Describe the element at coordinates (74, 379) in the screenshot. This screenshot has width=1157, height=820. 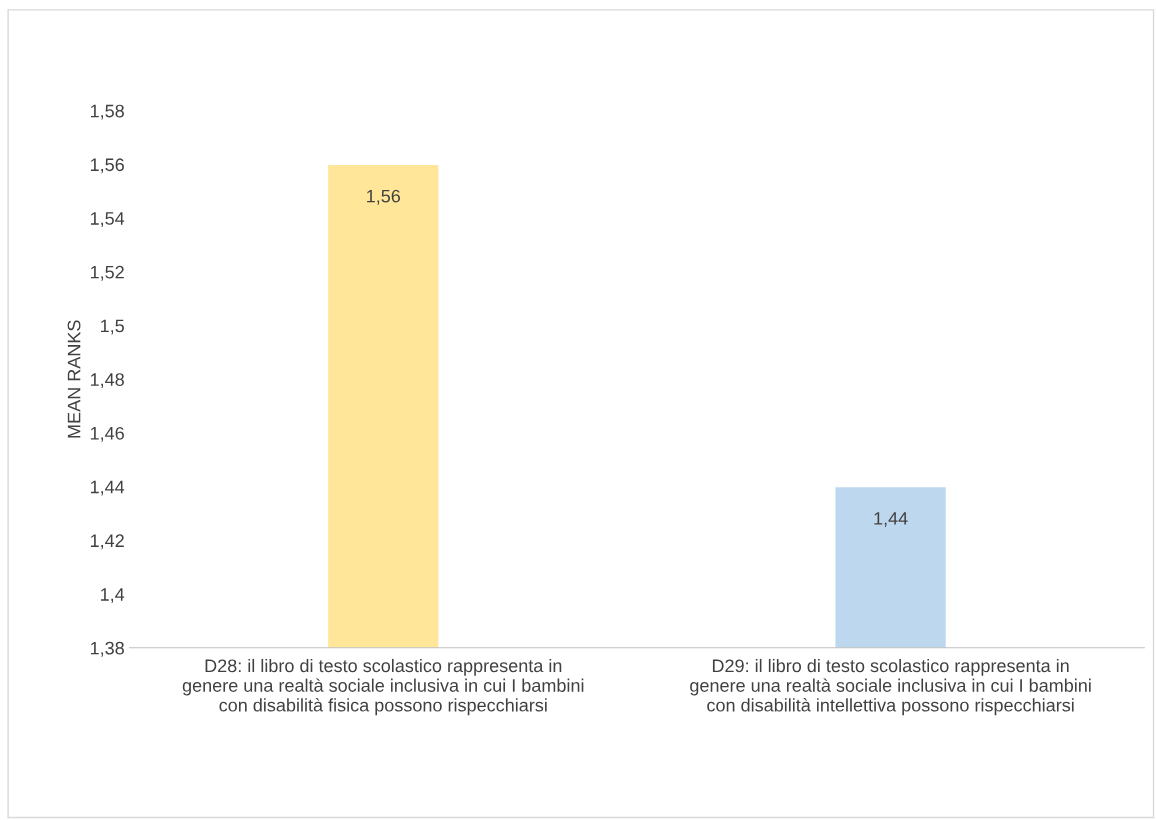
I see `y-axis-title: MEAN RANKS` at that location.